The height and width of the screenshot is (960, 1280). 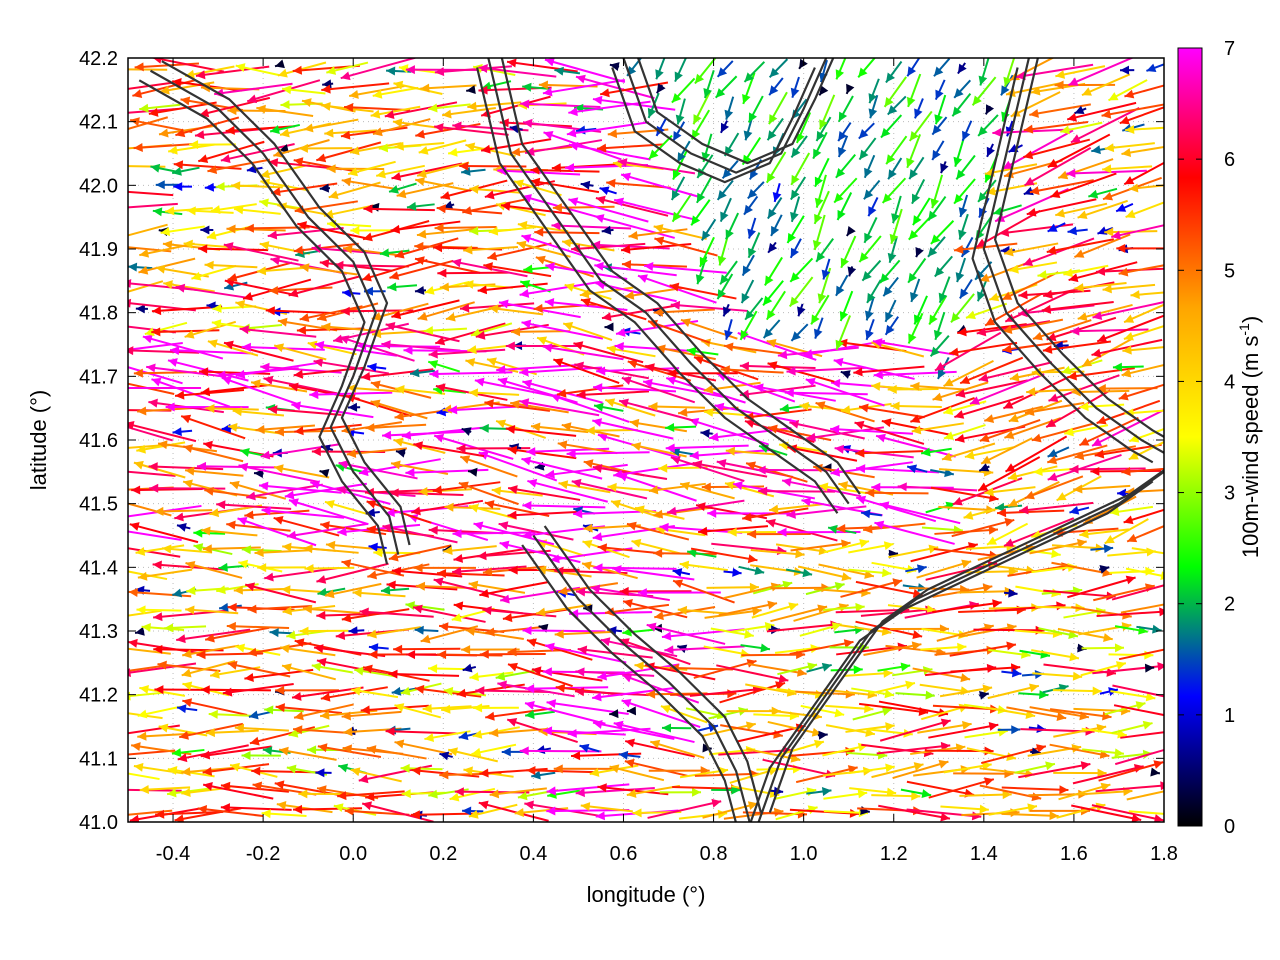 I want to click on x-tick-label: 1.6, so click(x=1074, y=854).